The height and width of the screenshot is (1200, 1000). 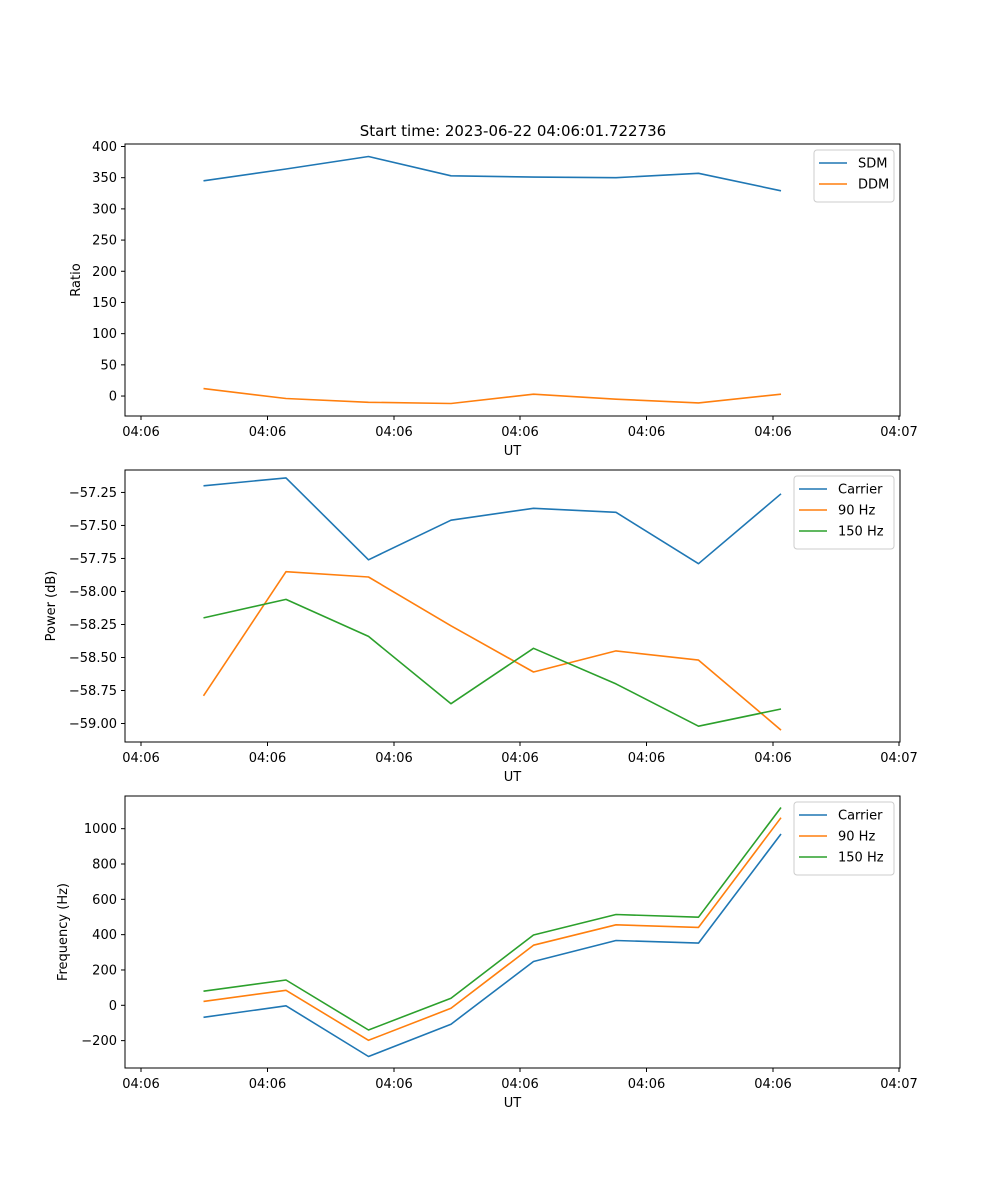 I want to click on series-line-sdm, so click(x=492, y=173).